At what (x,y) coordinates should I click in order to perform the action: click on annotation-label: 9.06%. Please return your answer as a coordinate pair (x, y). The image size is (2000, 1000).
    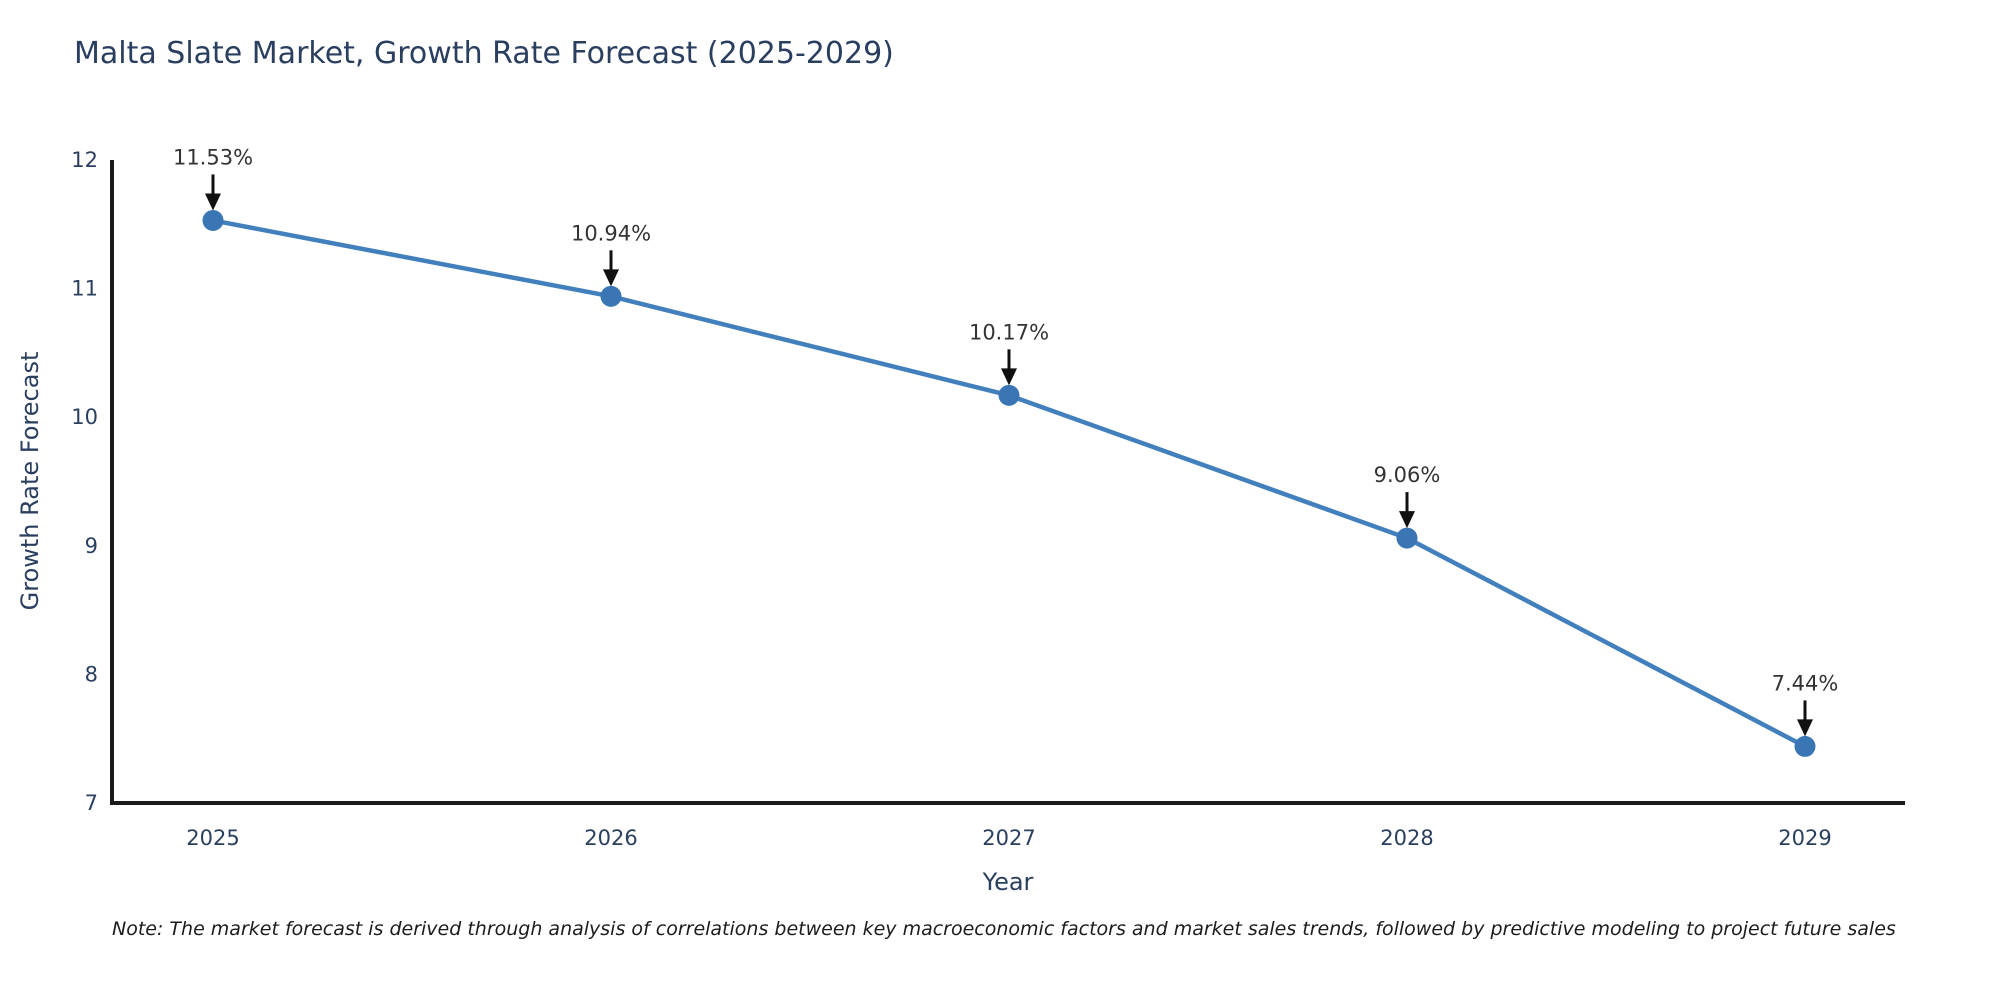
    Looking at the image, I should click on (1407, 475).